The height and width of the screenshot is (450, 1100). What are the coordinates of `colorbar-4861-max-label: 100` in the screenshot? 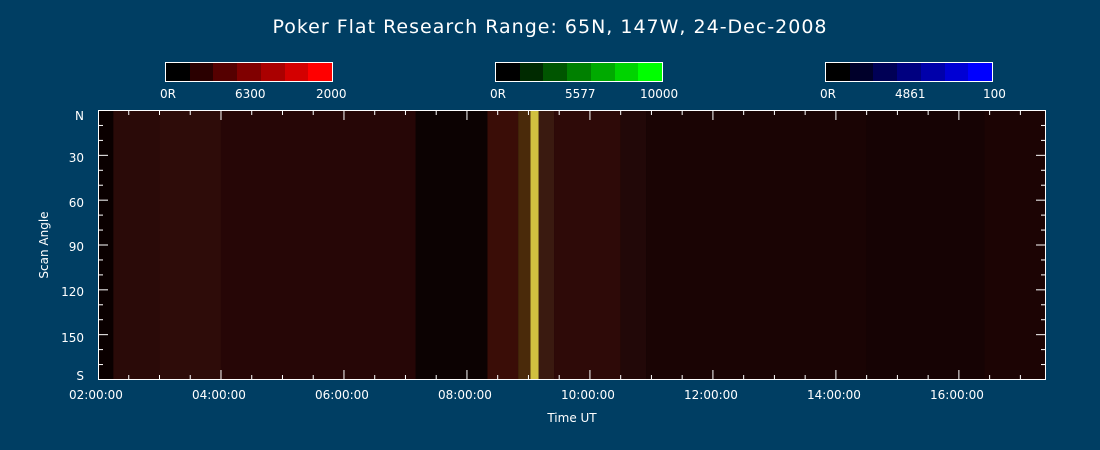 It's located at (994, 94).